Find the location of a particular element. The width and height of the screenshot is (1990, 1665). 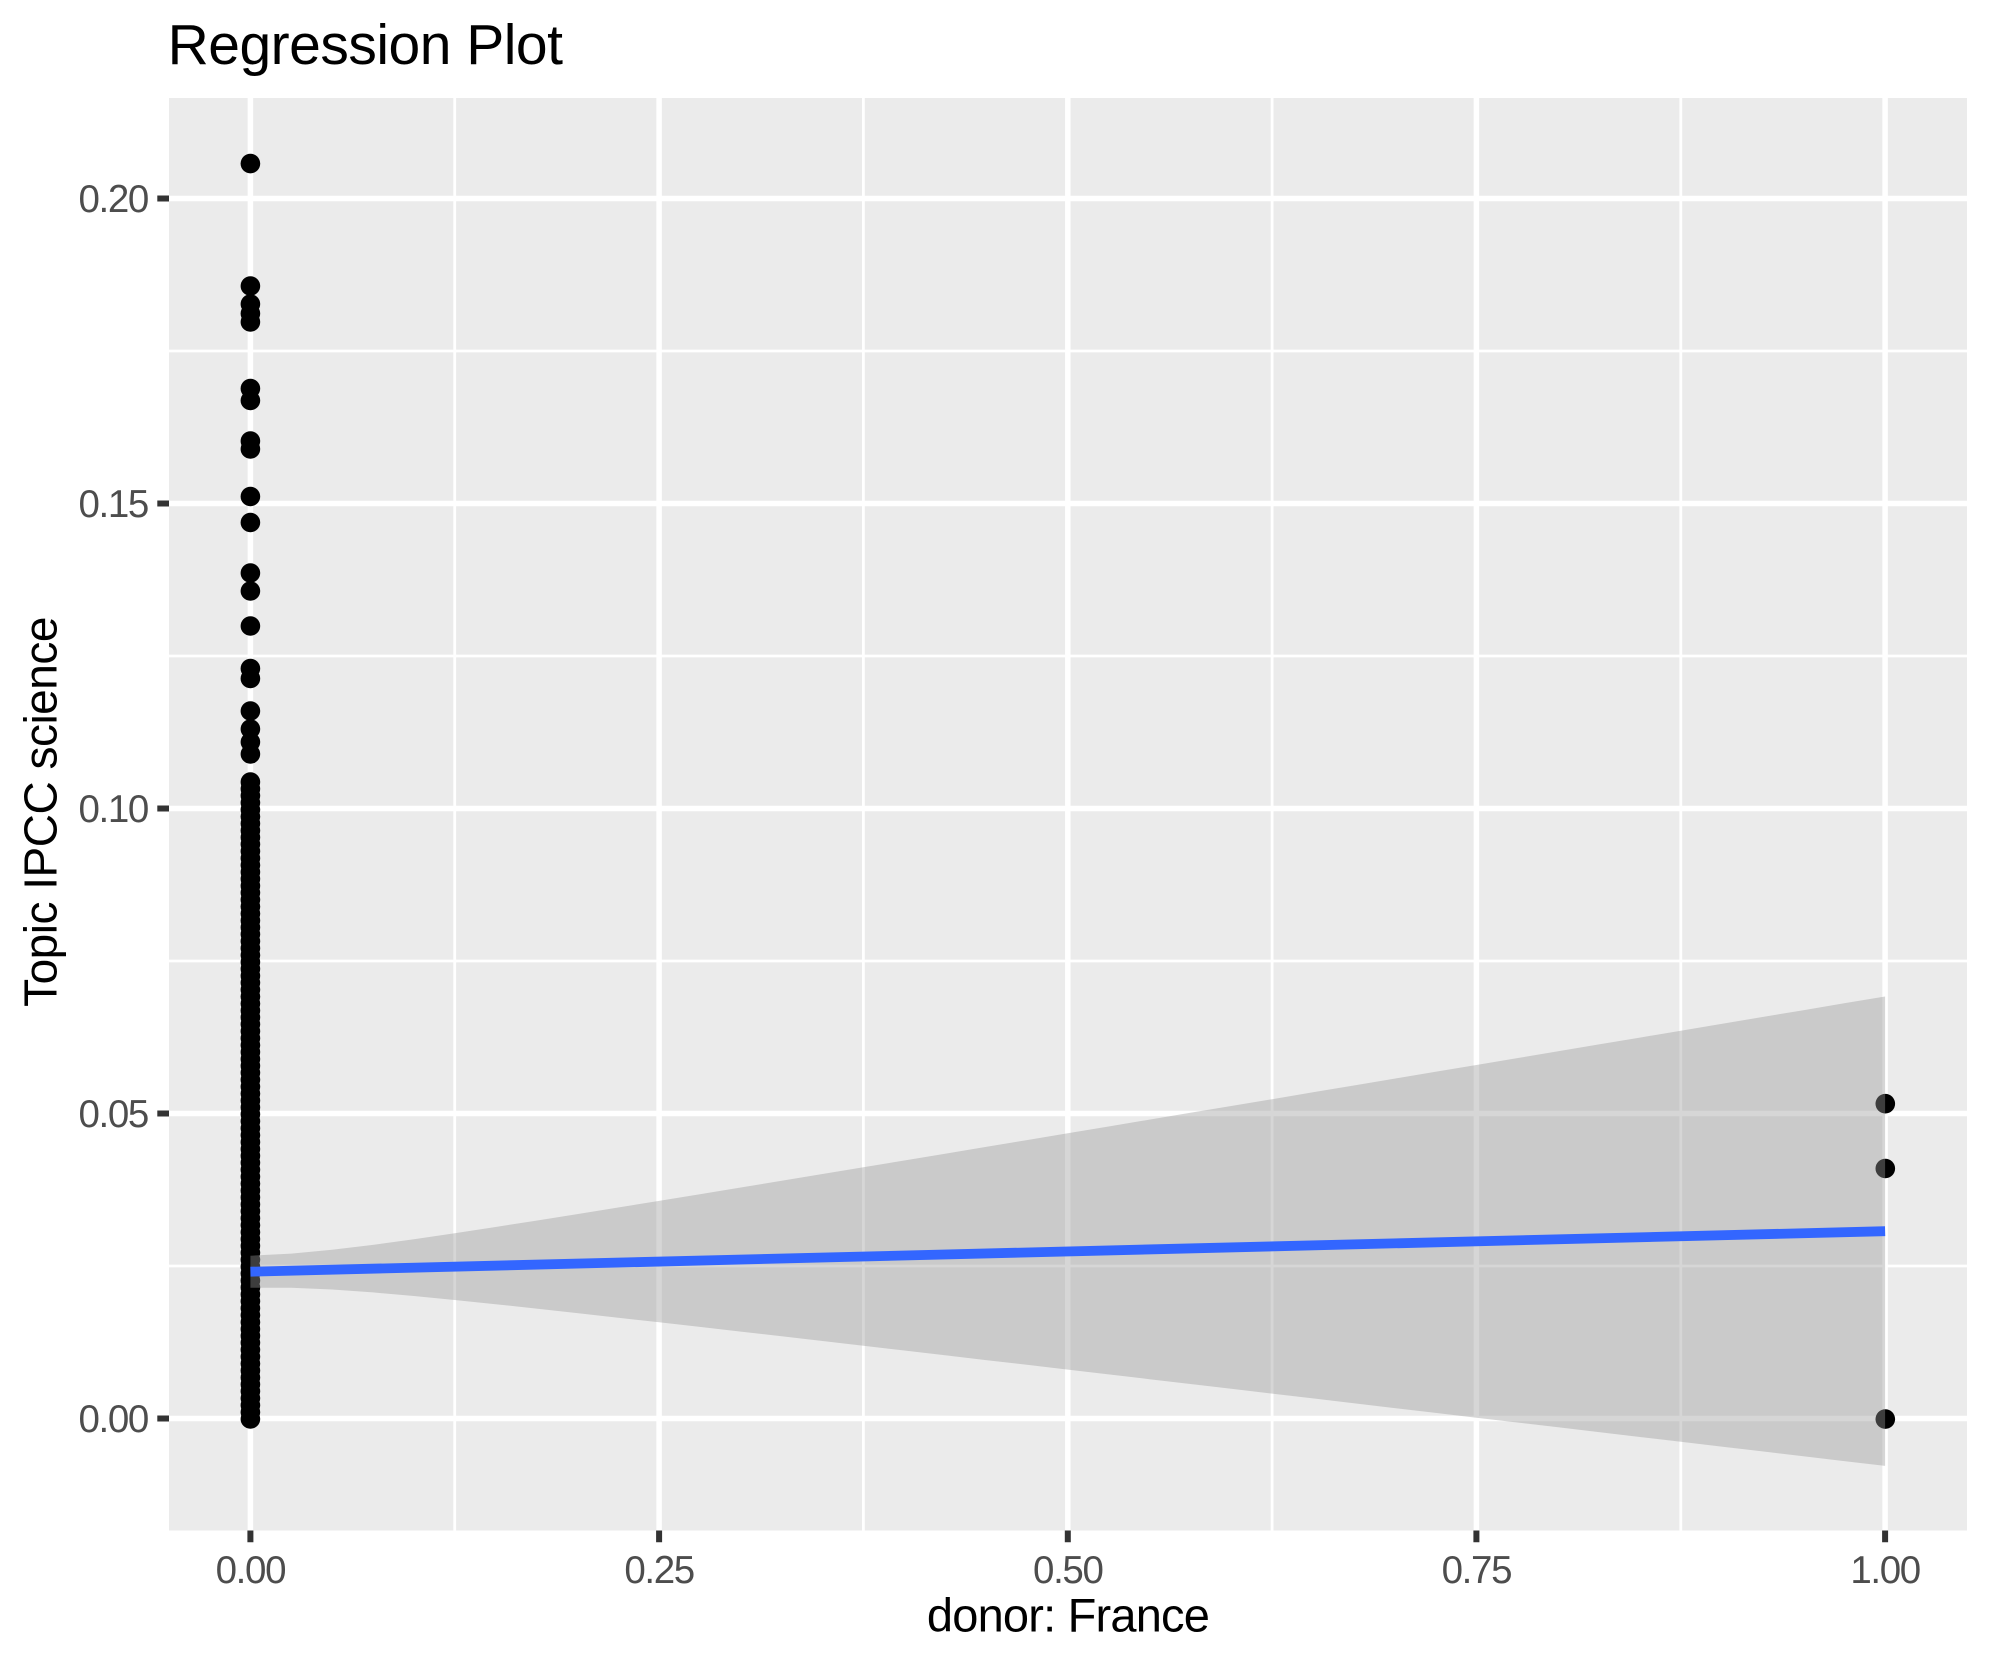

svg-text: 0.10 is located at coordinates (113, 809).